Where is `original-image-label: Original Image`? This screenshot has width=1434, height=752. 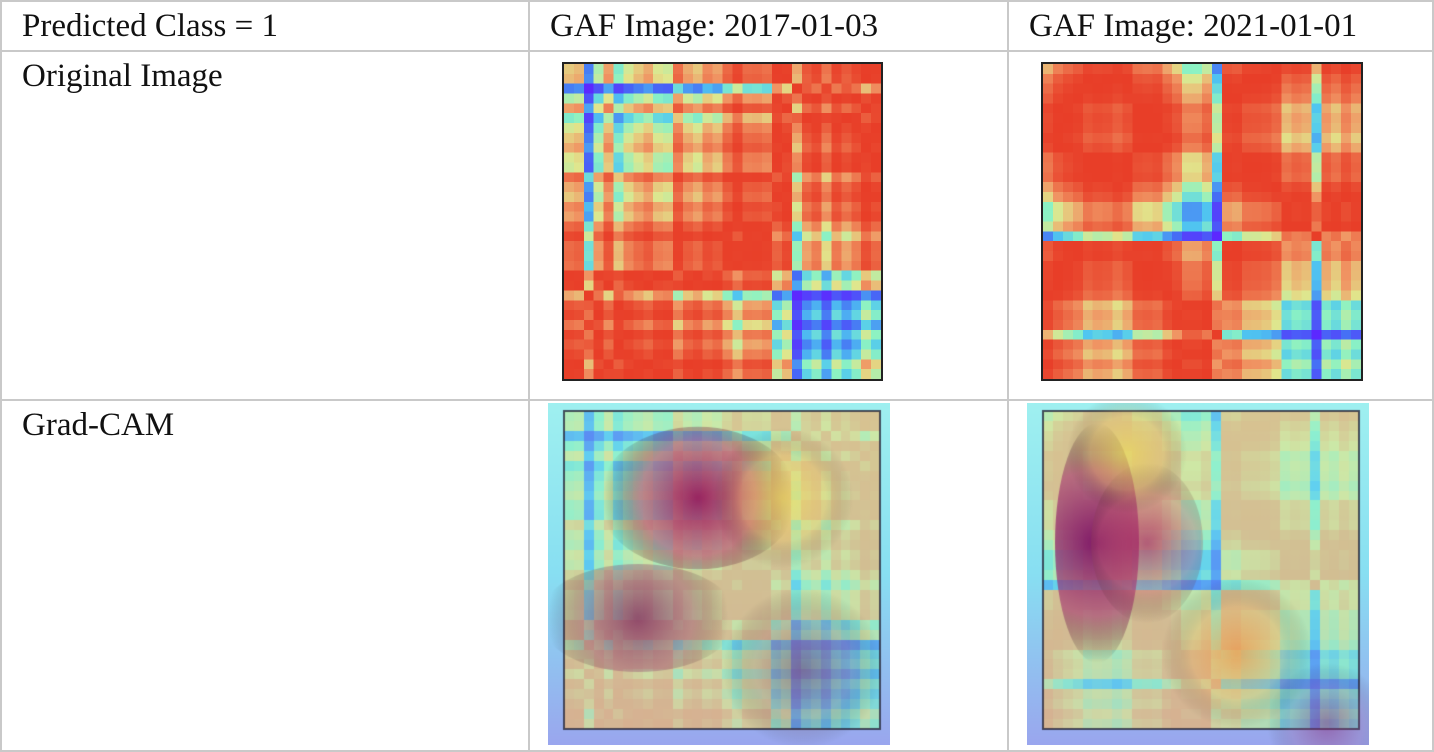
original-image-label: Original Image is located at coordinates (122, 76).